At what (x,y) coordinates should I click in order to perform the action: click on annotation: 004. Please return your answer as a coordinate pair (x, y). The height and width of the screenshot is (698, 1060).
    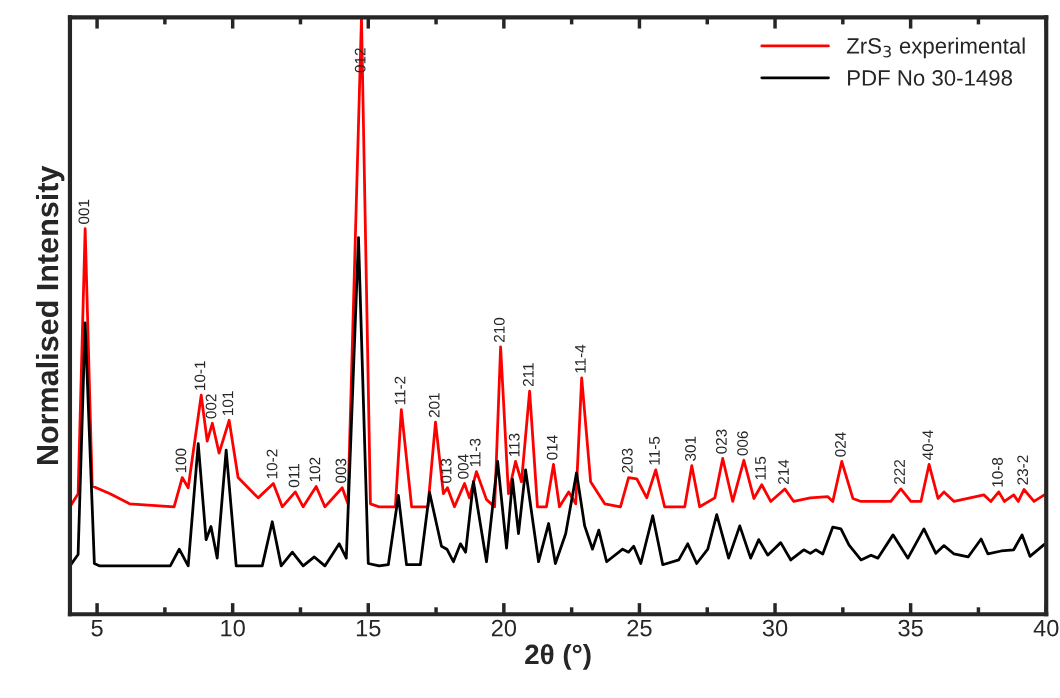
    Looking at the image, I should click on (463, 466).